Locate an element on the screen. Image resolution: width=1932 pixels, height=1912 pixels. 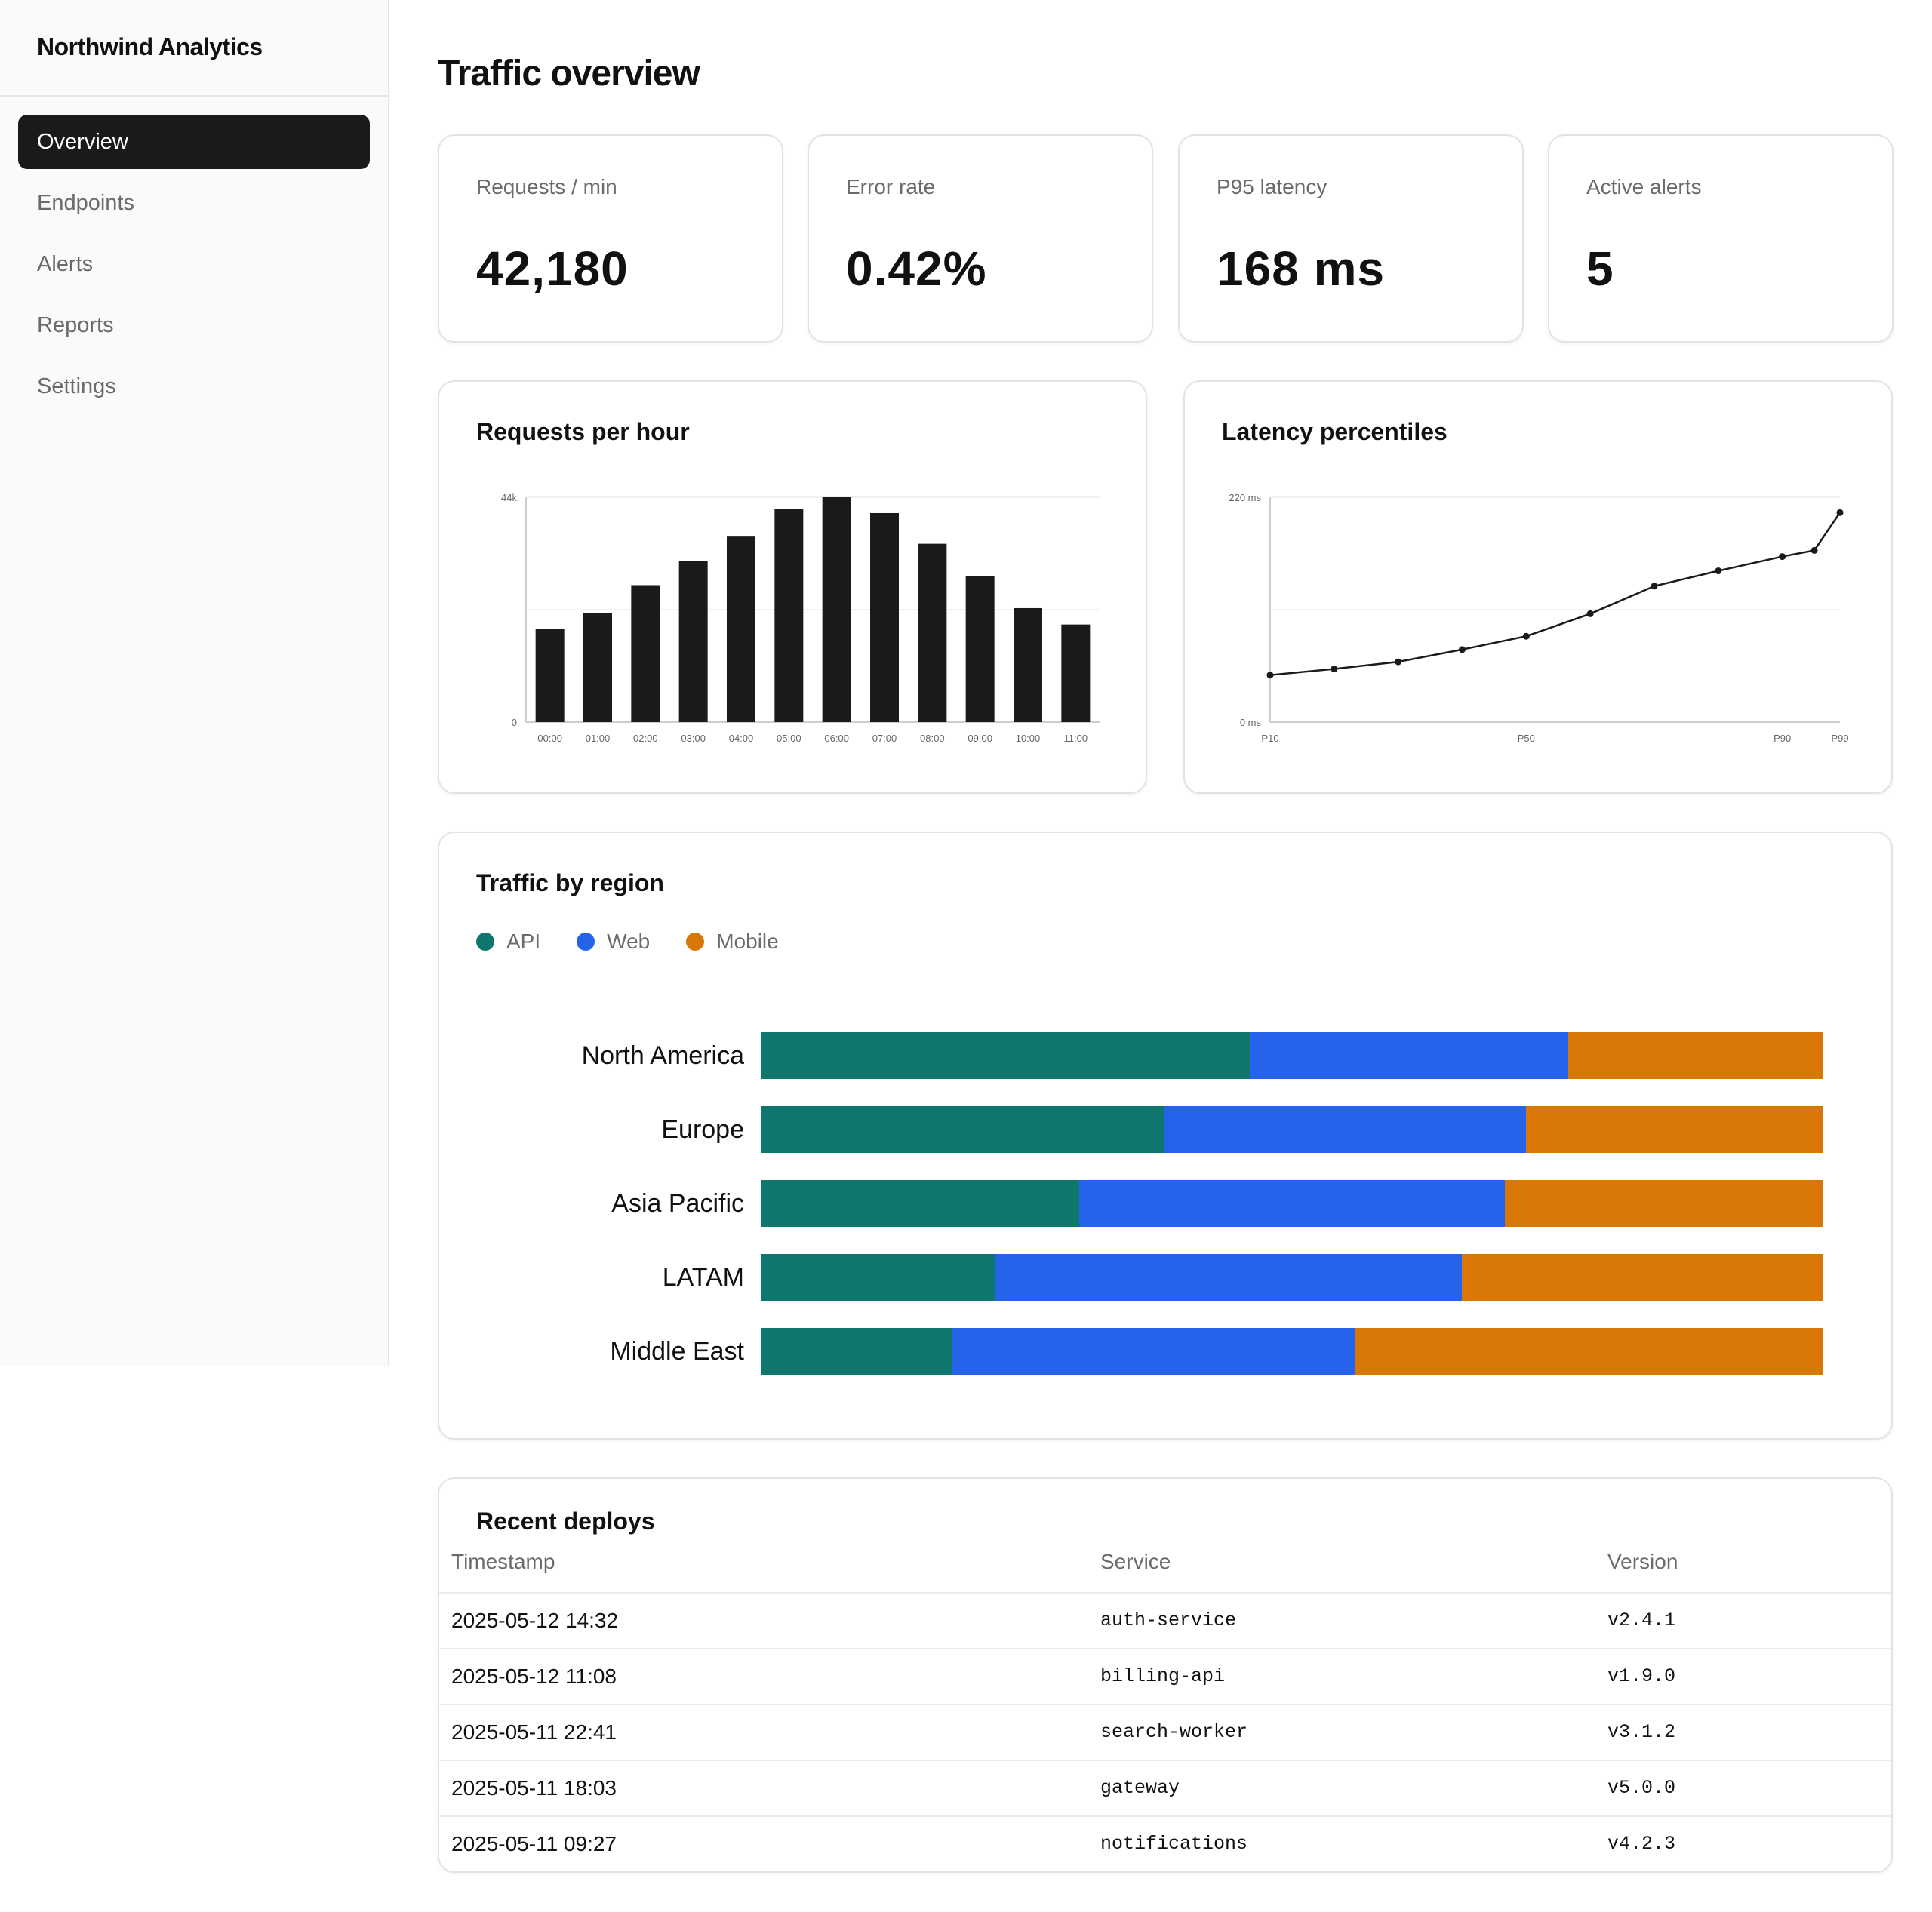
table-row: 2025-05-12 11:08 billing-api v1.9.0 is located at coordinates (1165, 1676).